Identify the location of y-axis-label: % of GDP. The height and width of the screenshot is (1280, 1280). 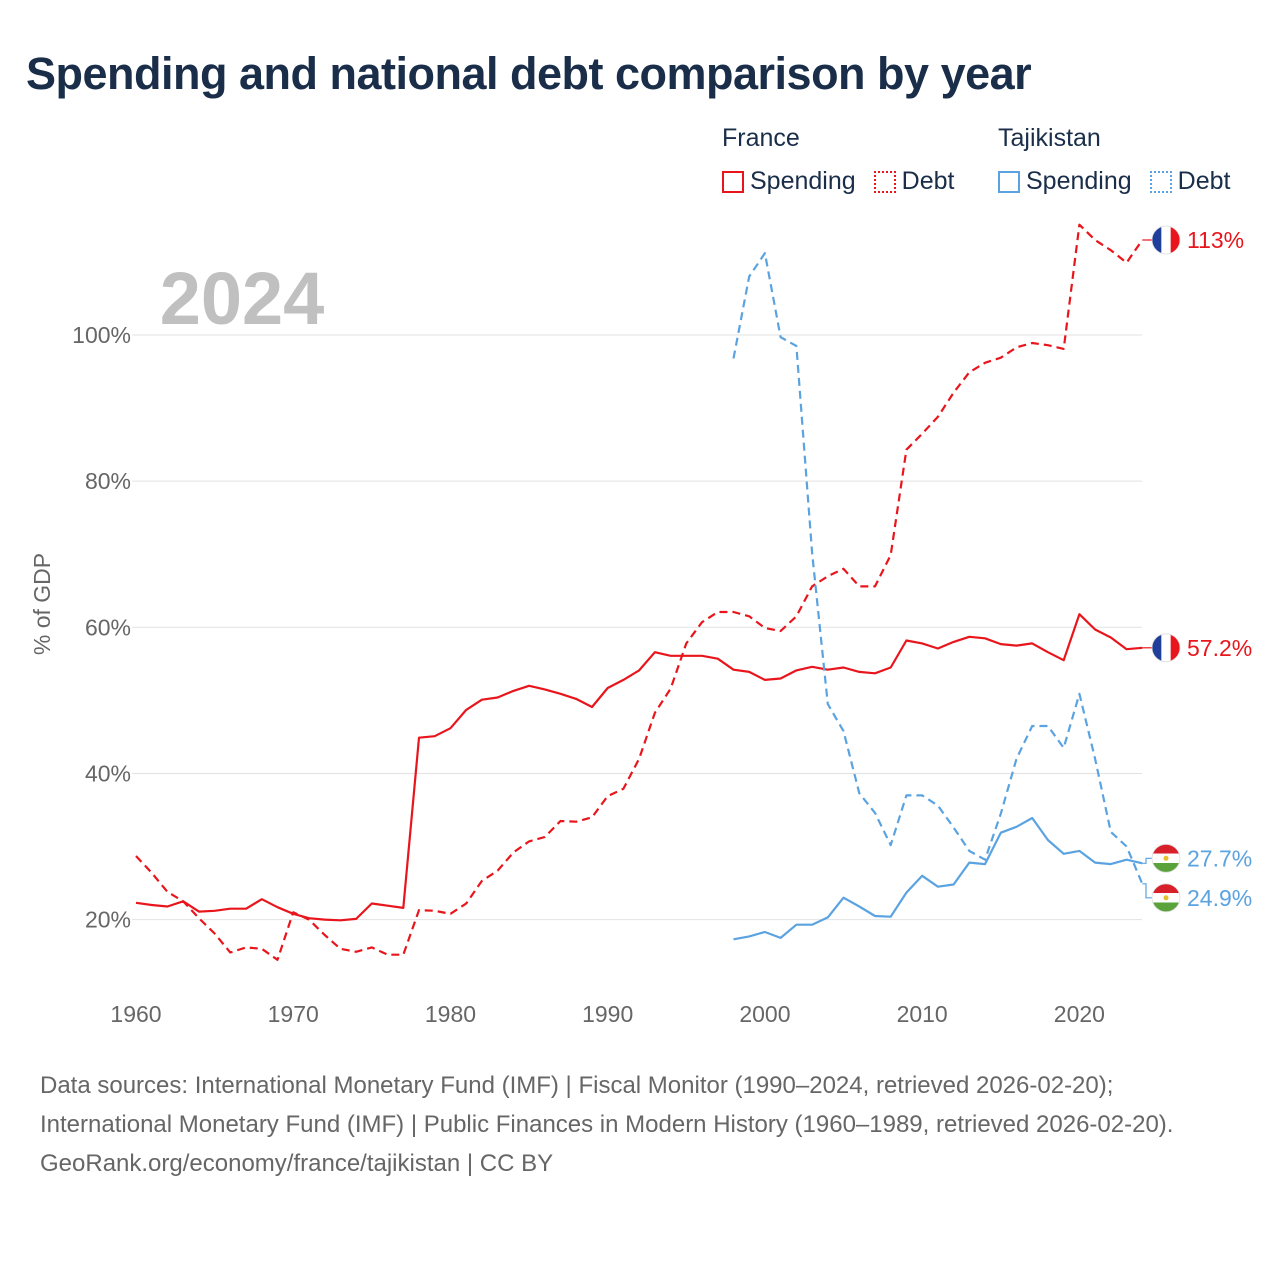
(42, 604).